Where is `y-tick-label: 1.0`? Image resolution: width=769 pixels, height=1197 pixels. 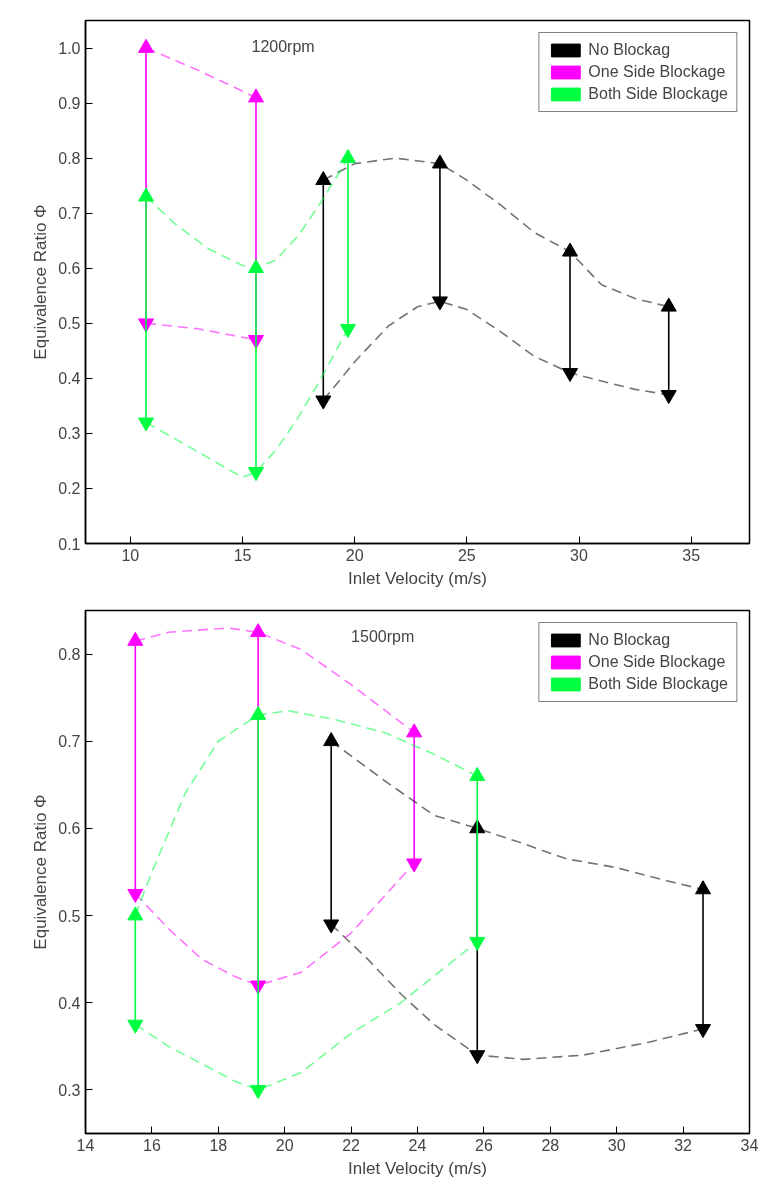
y-tick-label: 1.0 is located at coordinates (69, 49).